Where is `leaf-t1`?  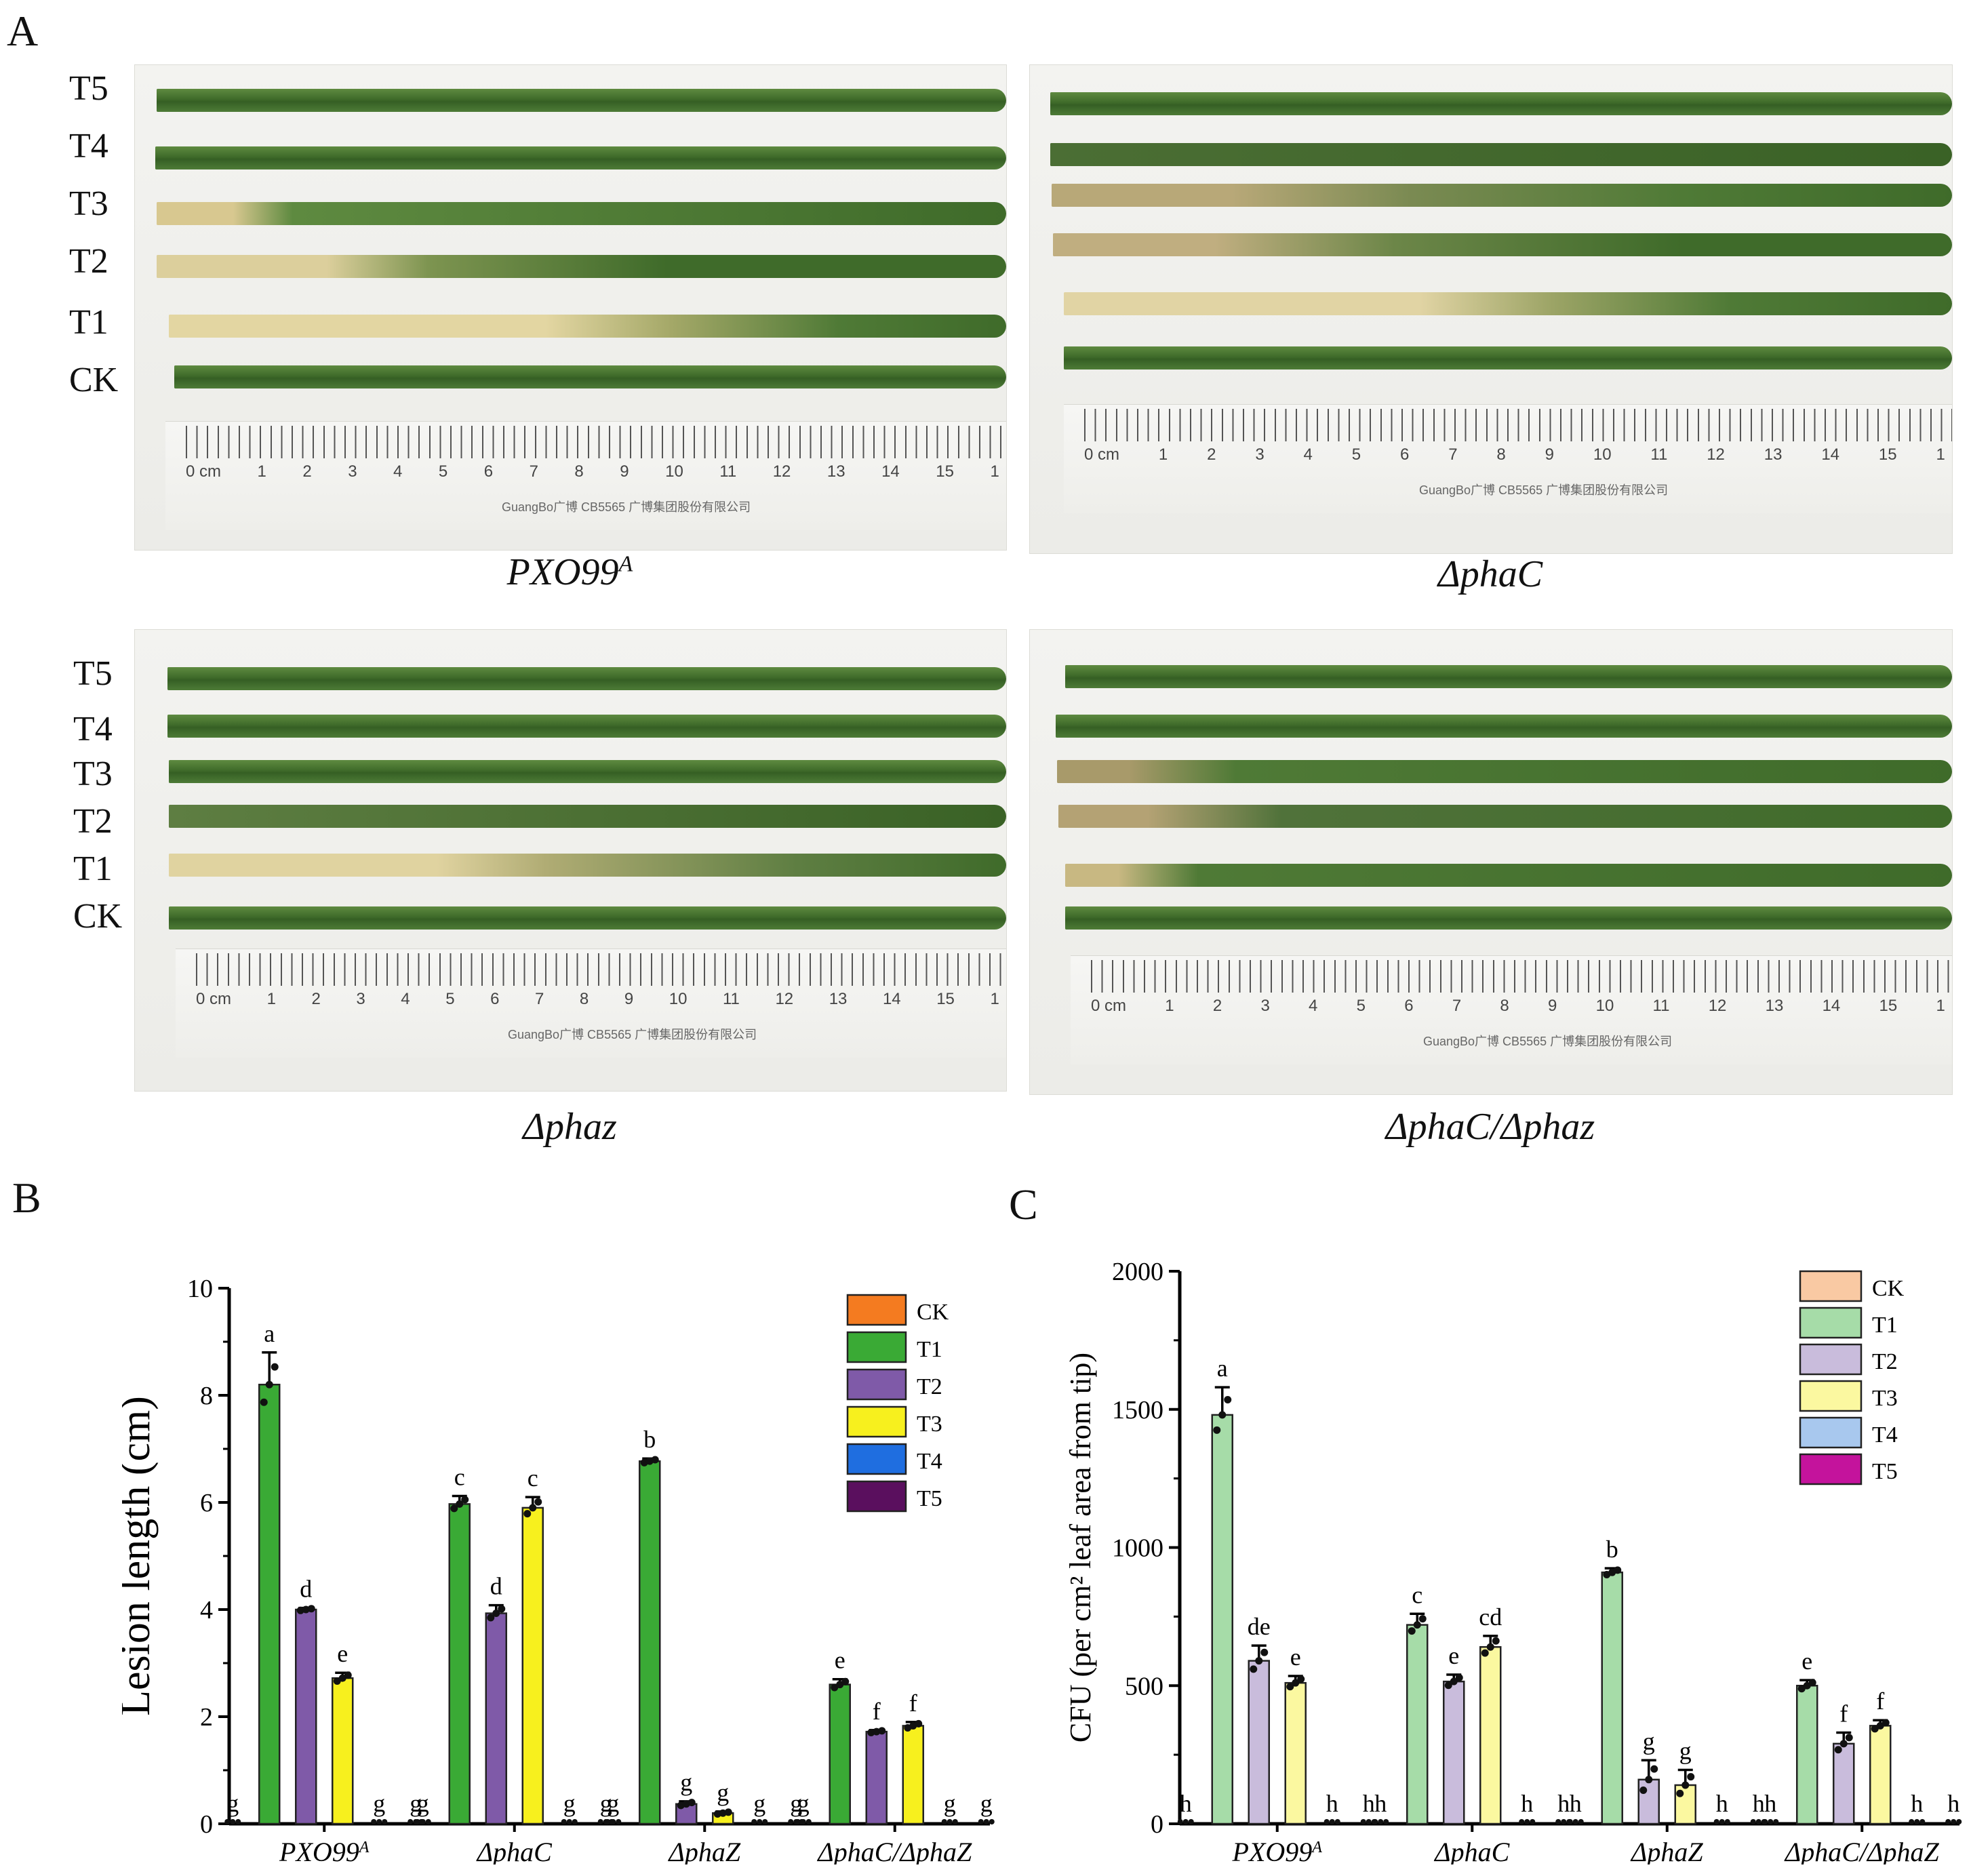 leaf-t1 is located at coordinates (587, 327).